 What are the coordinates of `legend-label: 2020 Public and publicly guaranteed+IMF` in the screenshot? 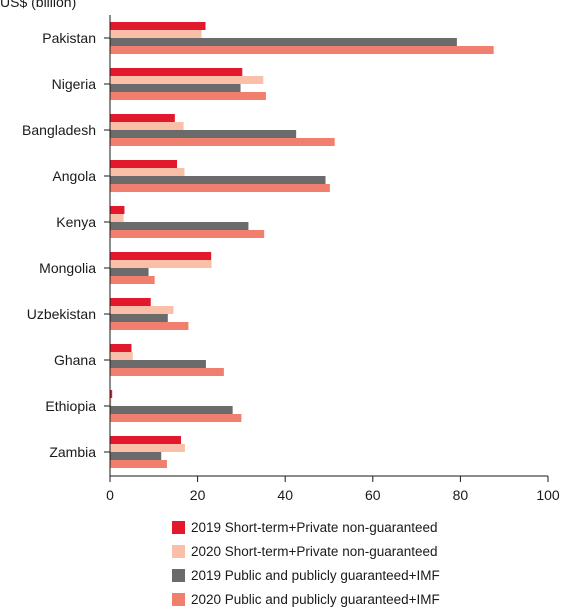 It's located at (315, 599).